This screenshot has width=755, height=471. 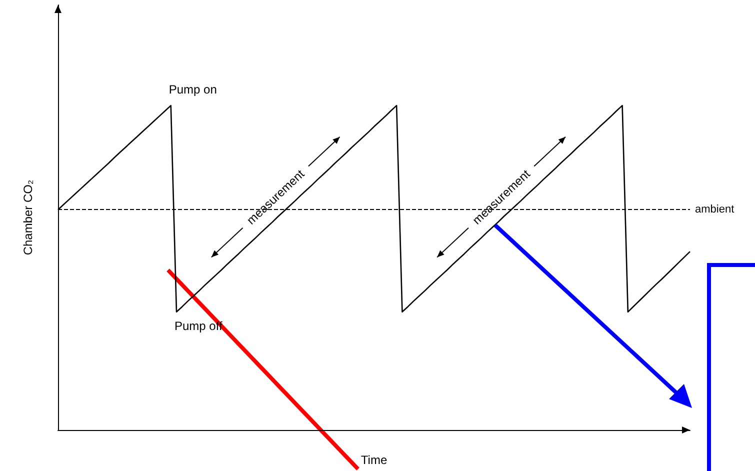 I want to click on ref-line-label: ambient, so click(x=714, y=209).